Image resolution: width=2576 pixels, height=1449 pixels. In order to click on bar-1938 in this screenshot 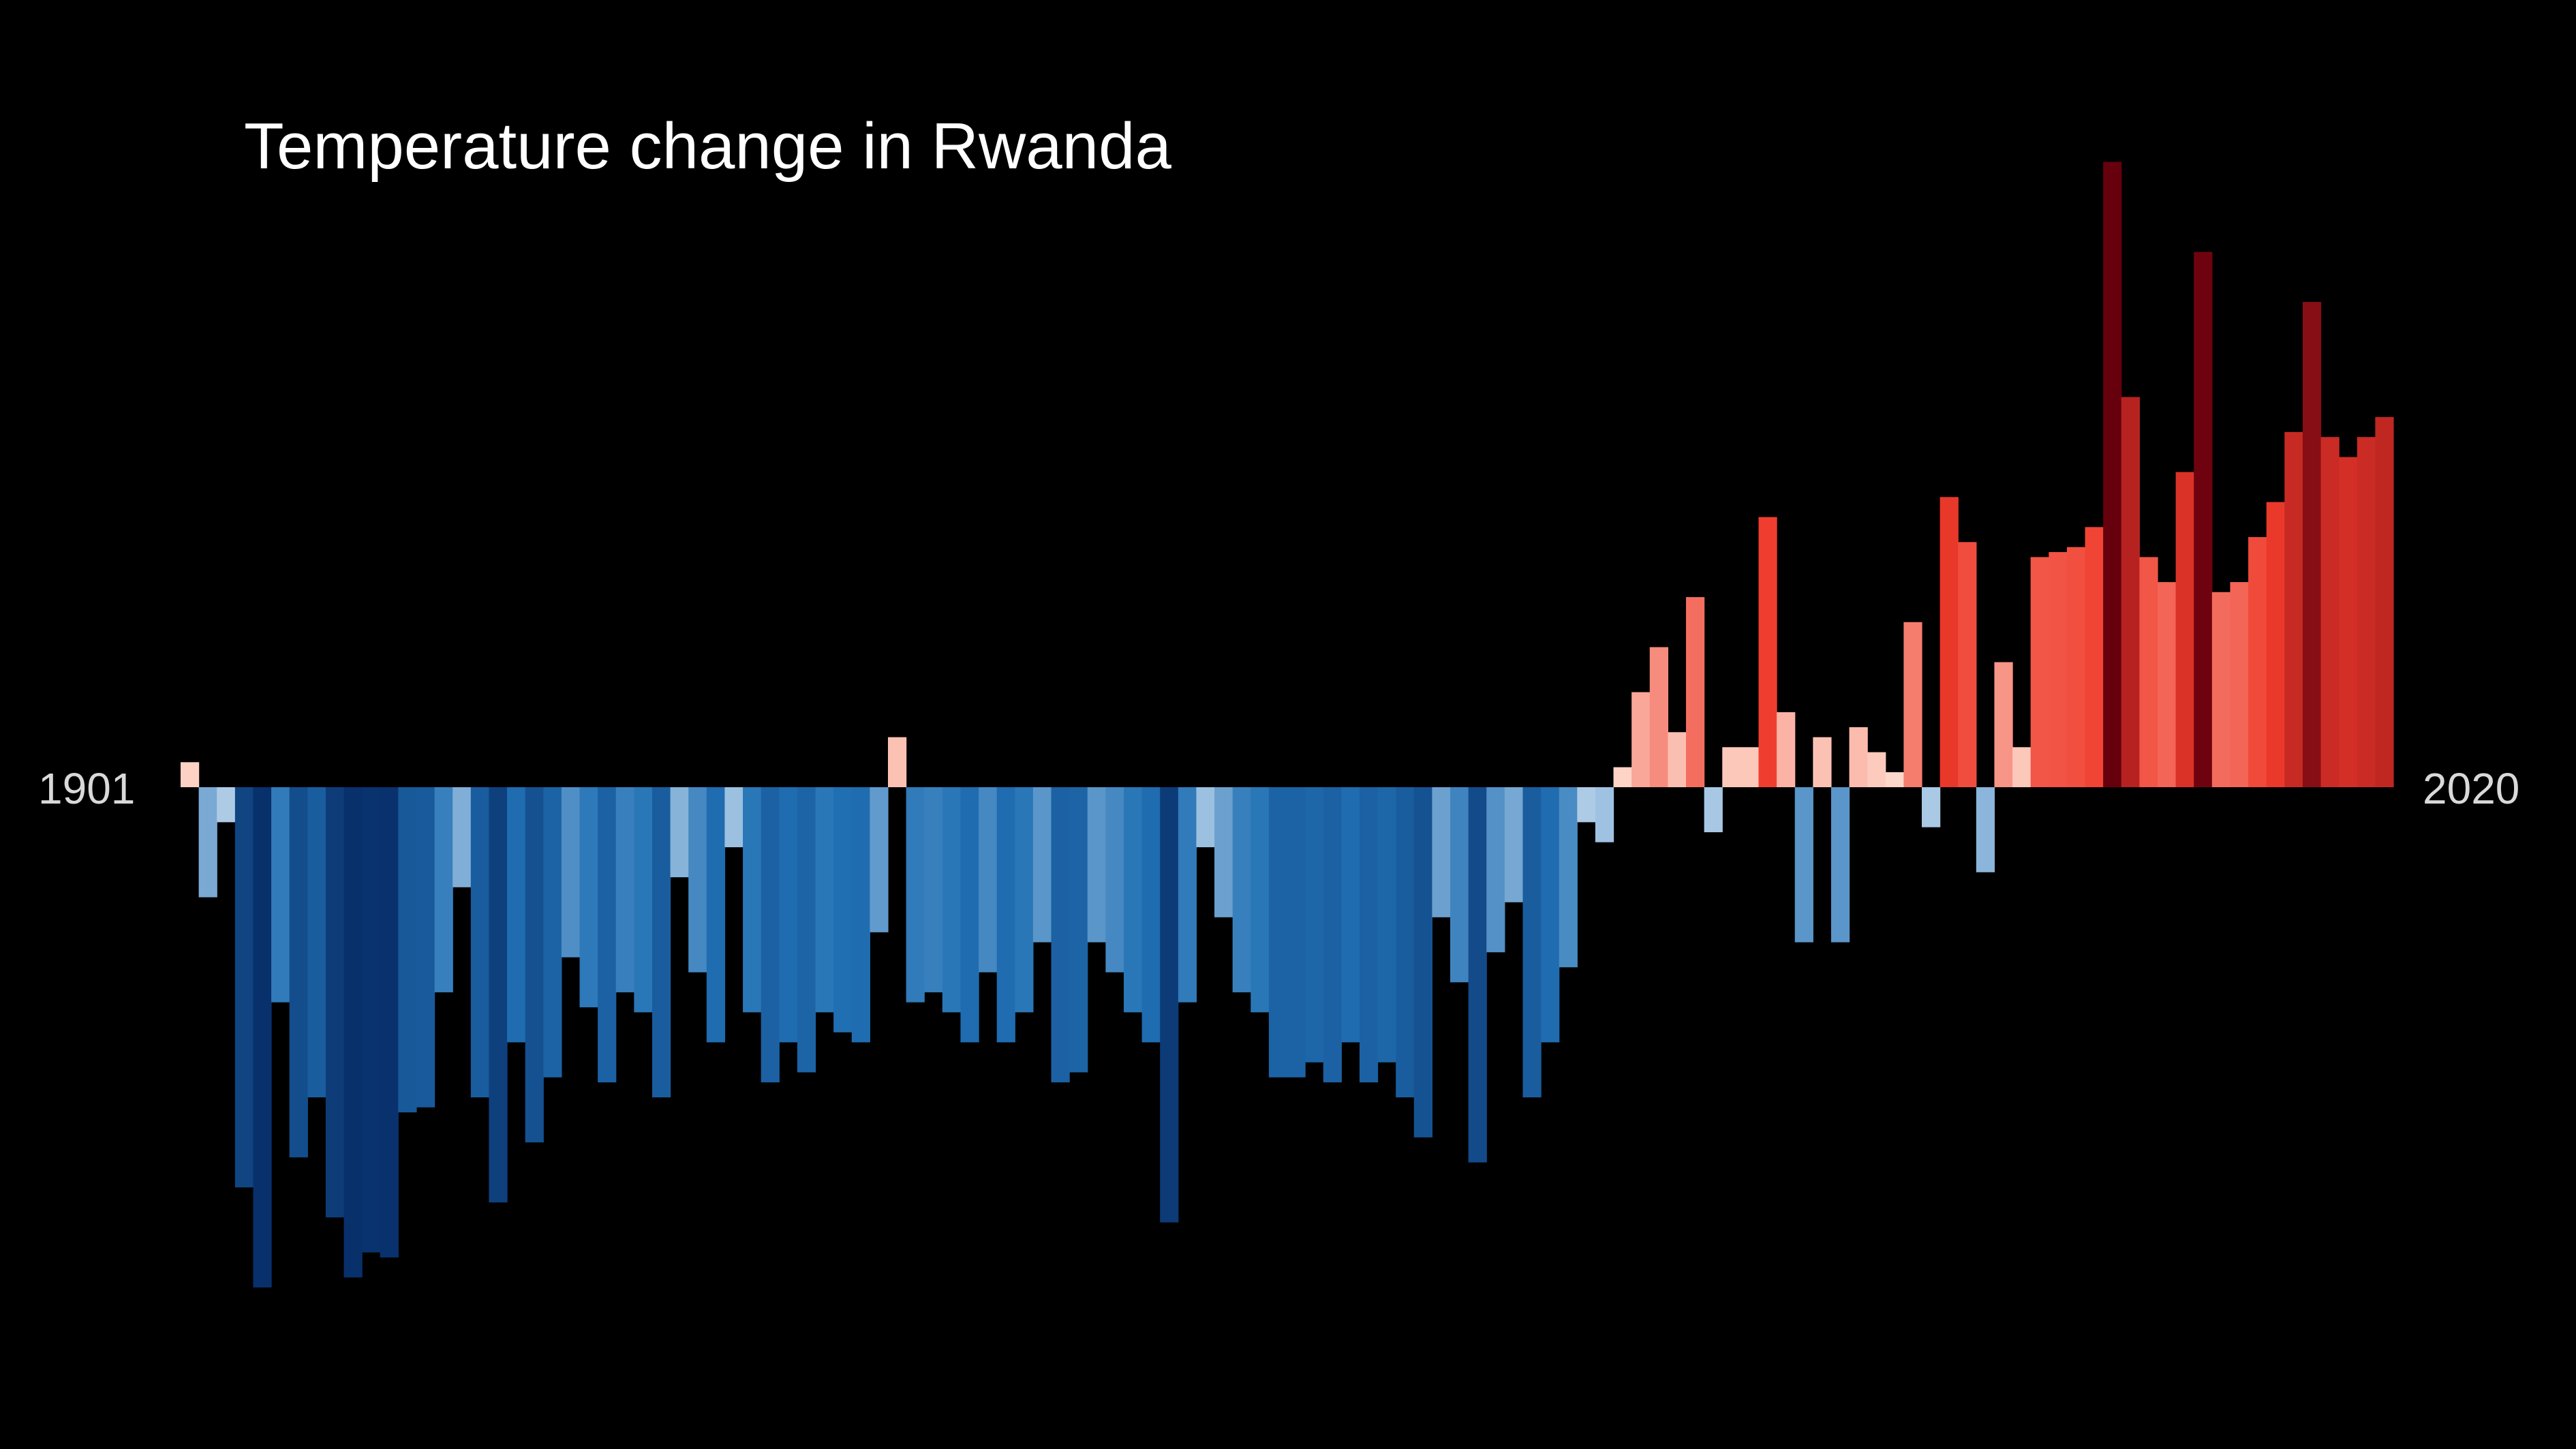, I will do `click(861, 915)`.